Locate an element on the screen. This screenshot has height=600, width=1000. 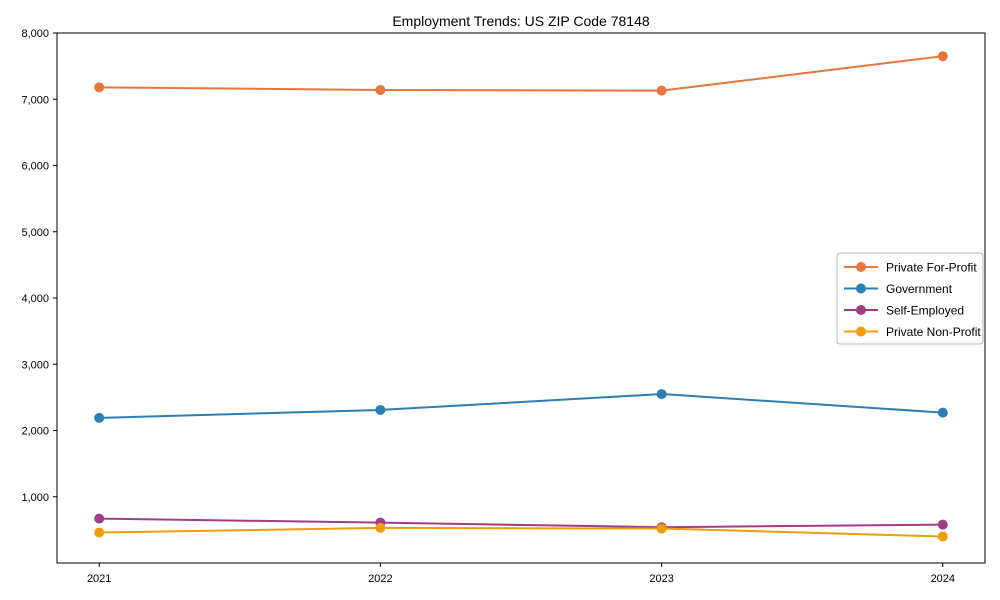
legend-box is located at coordinates (910, 298).